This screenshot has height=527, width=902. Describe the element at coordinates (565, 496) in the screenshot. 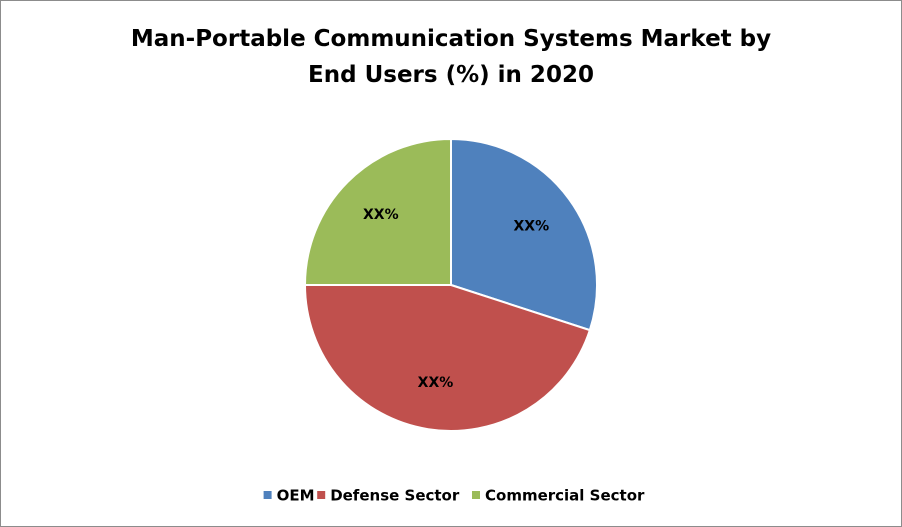

I see `legend-label: Commercial Sector` at that location.